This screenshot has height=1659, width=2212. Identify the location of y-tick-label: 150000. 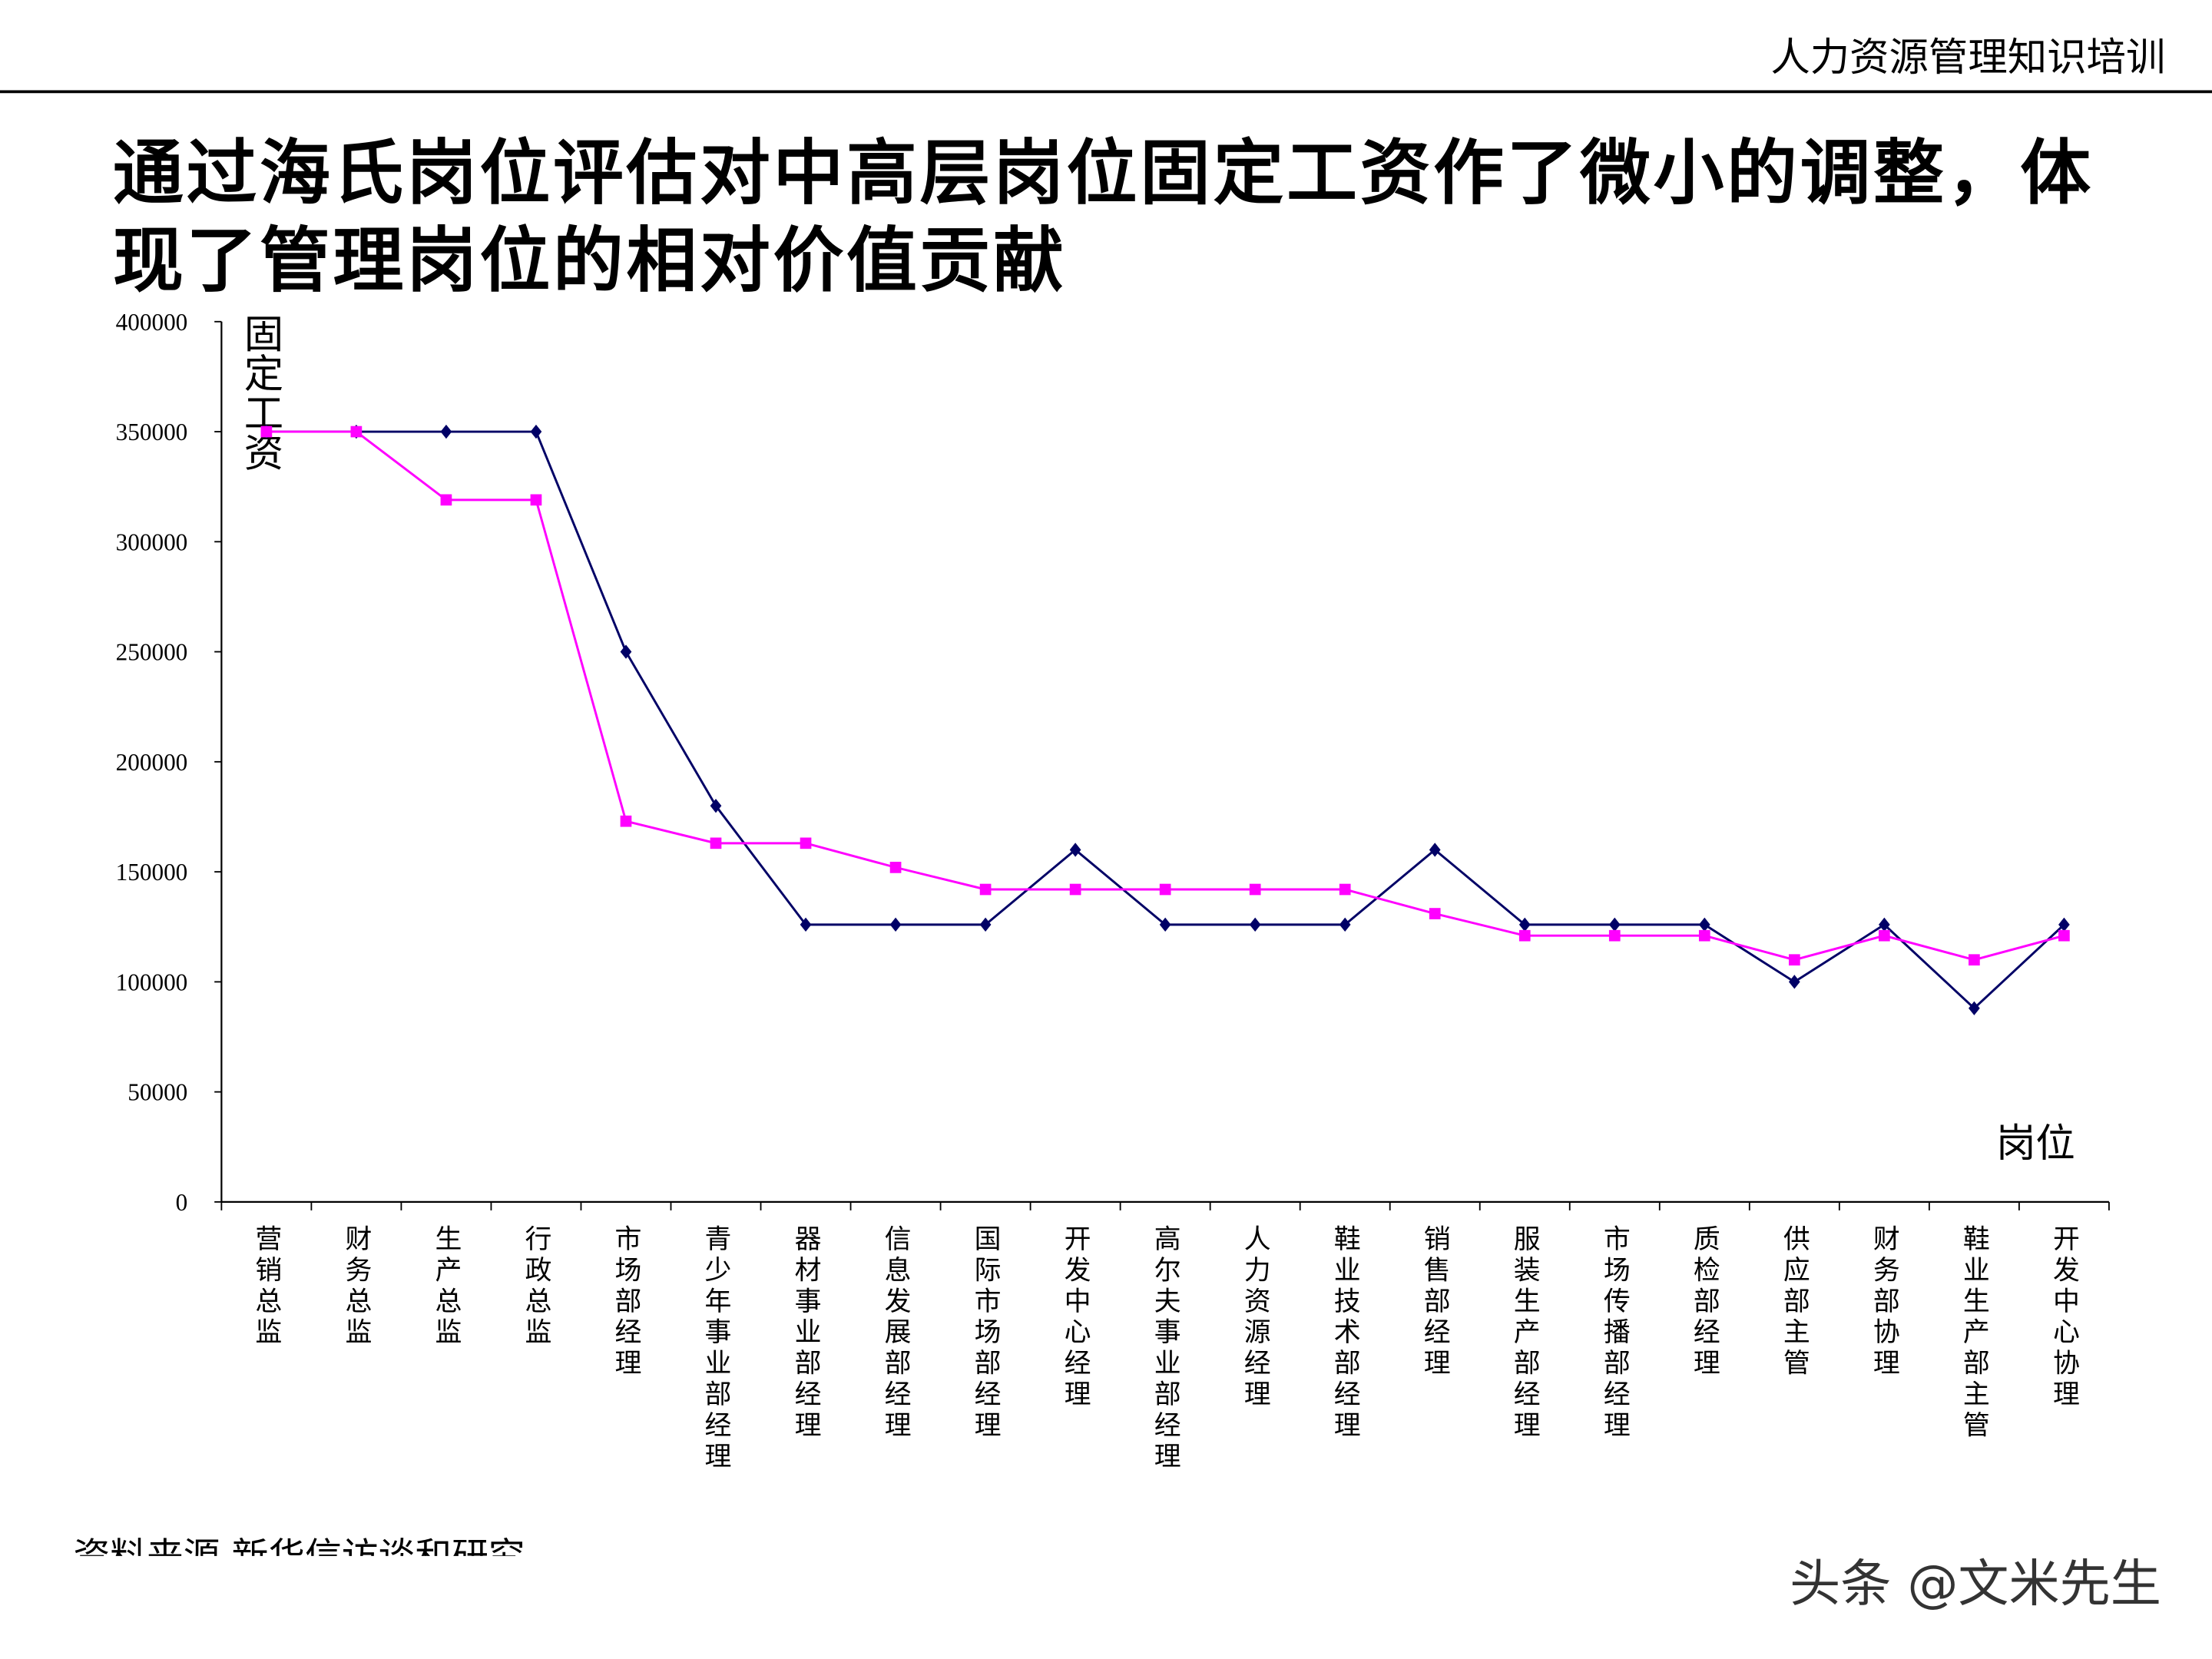
(152, 873).